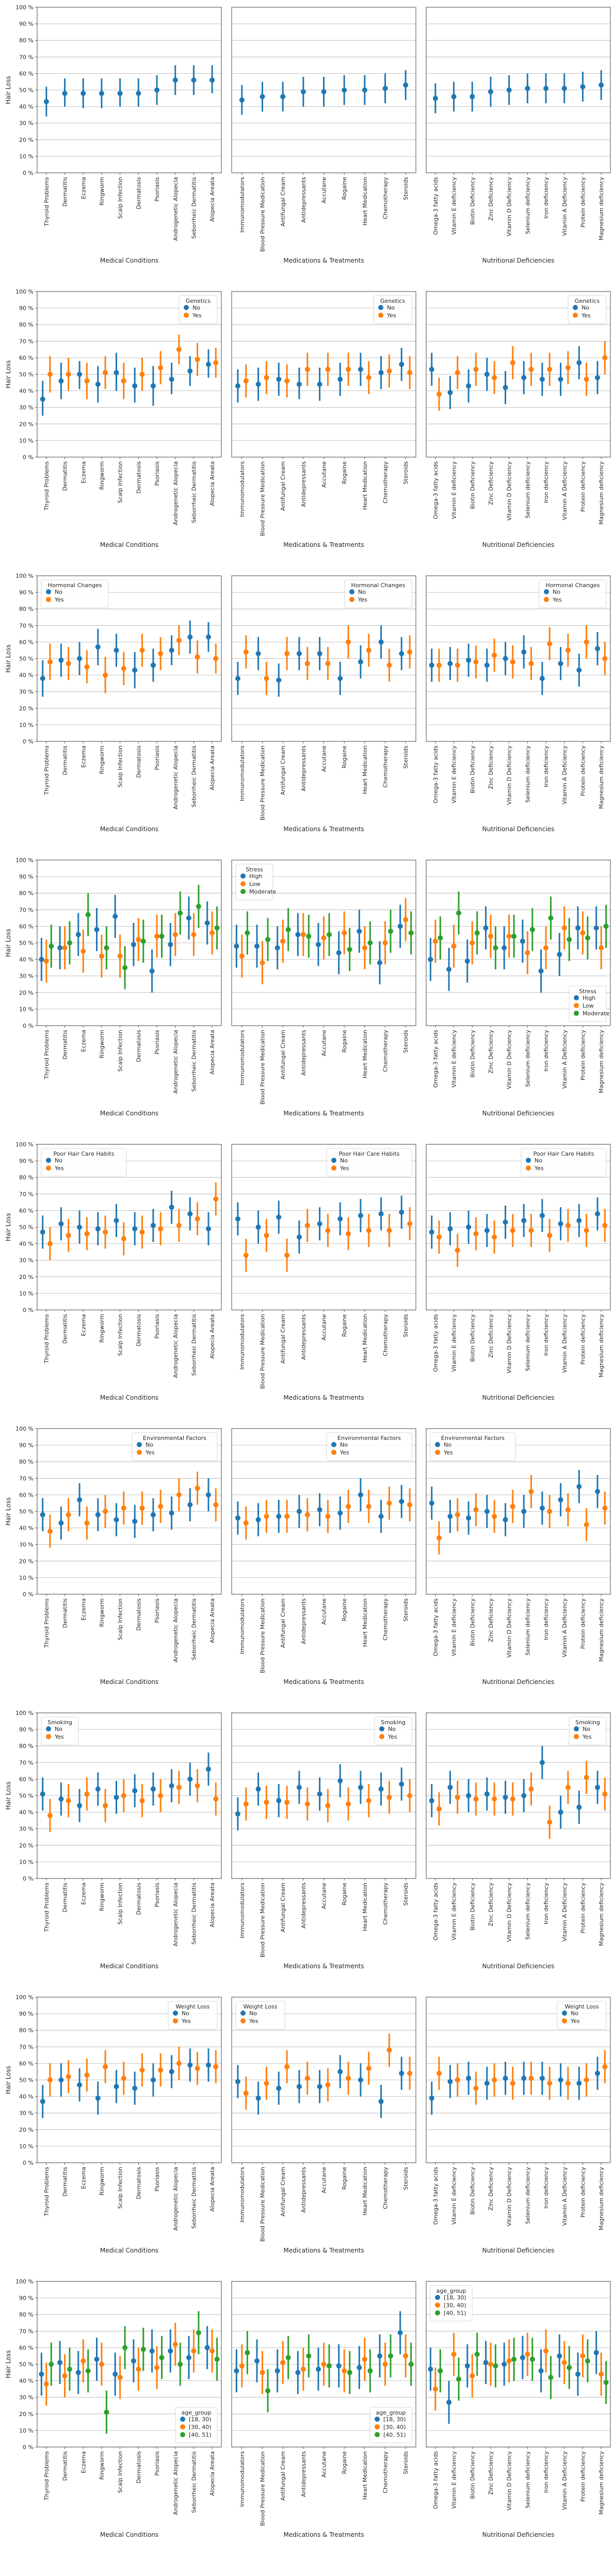  I want to click on x-tick-label: Chemotherapy, so click(386, 767).